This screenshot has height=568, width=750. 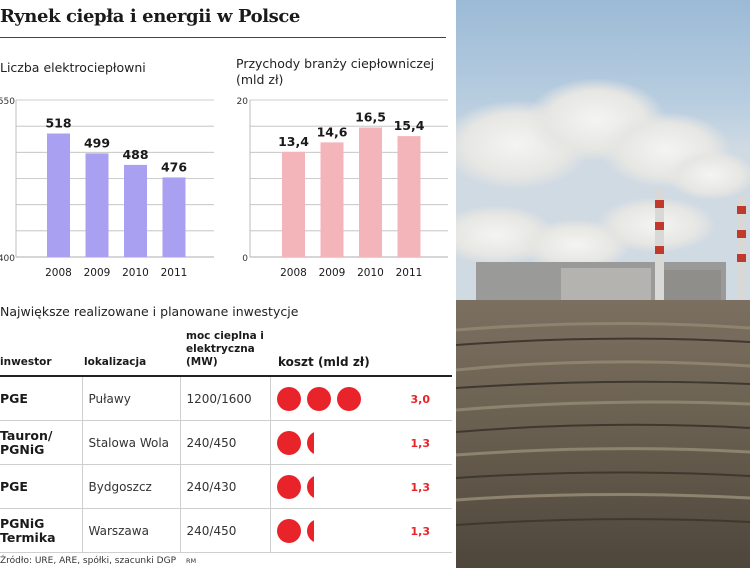 I want to click on col-power: moc cieplna i elektryczna (MW), so click(x=225, y=353).